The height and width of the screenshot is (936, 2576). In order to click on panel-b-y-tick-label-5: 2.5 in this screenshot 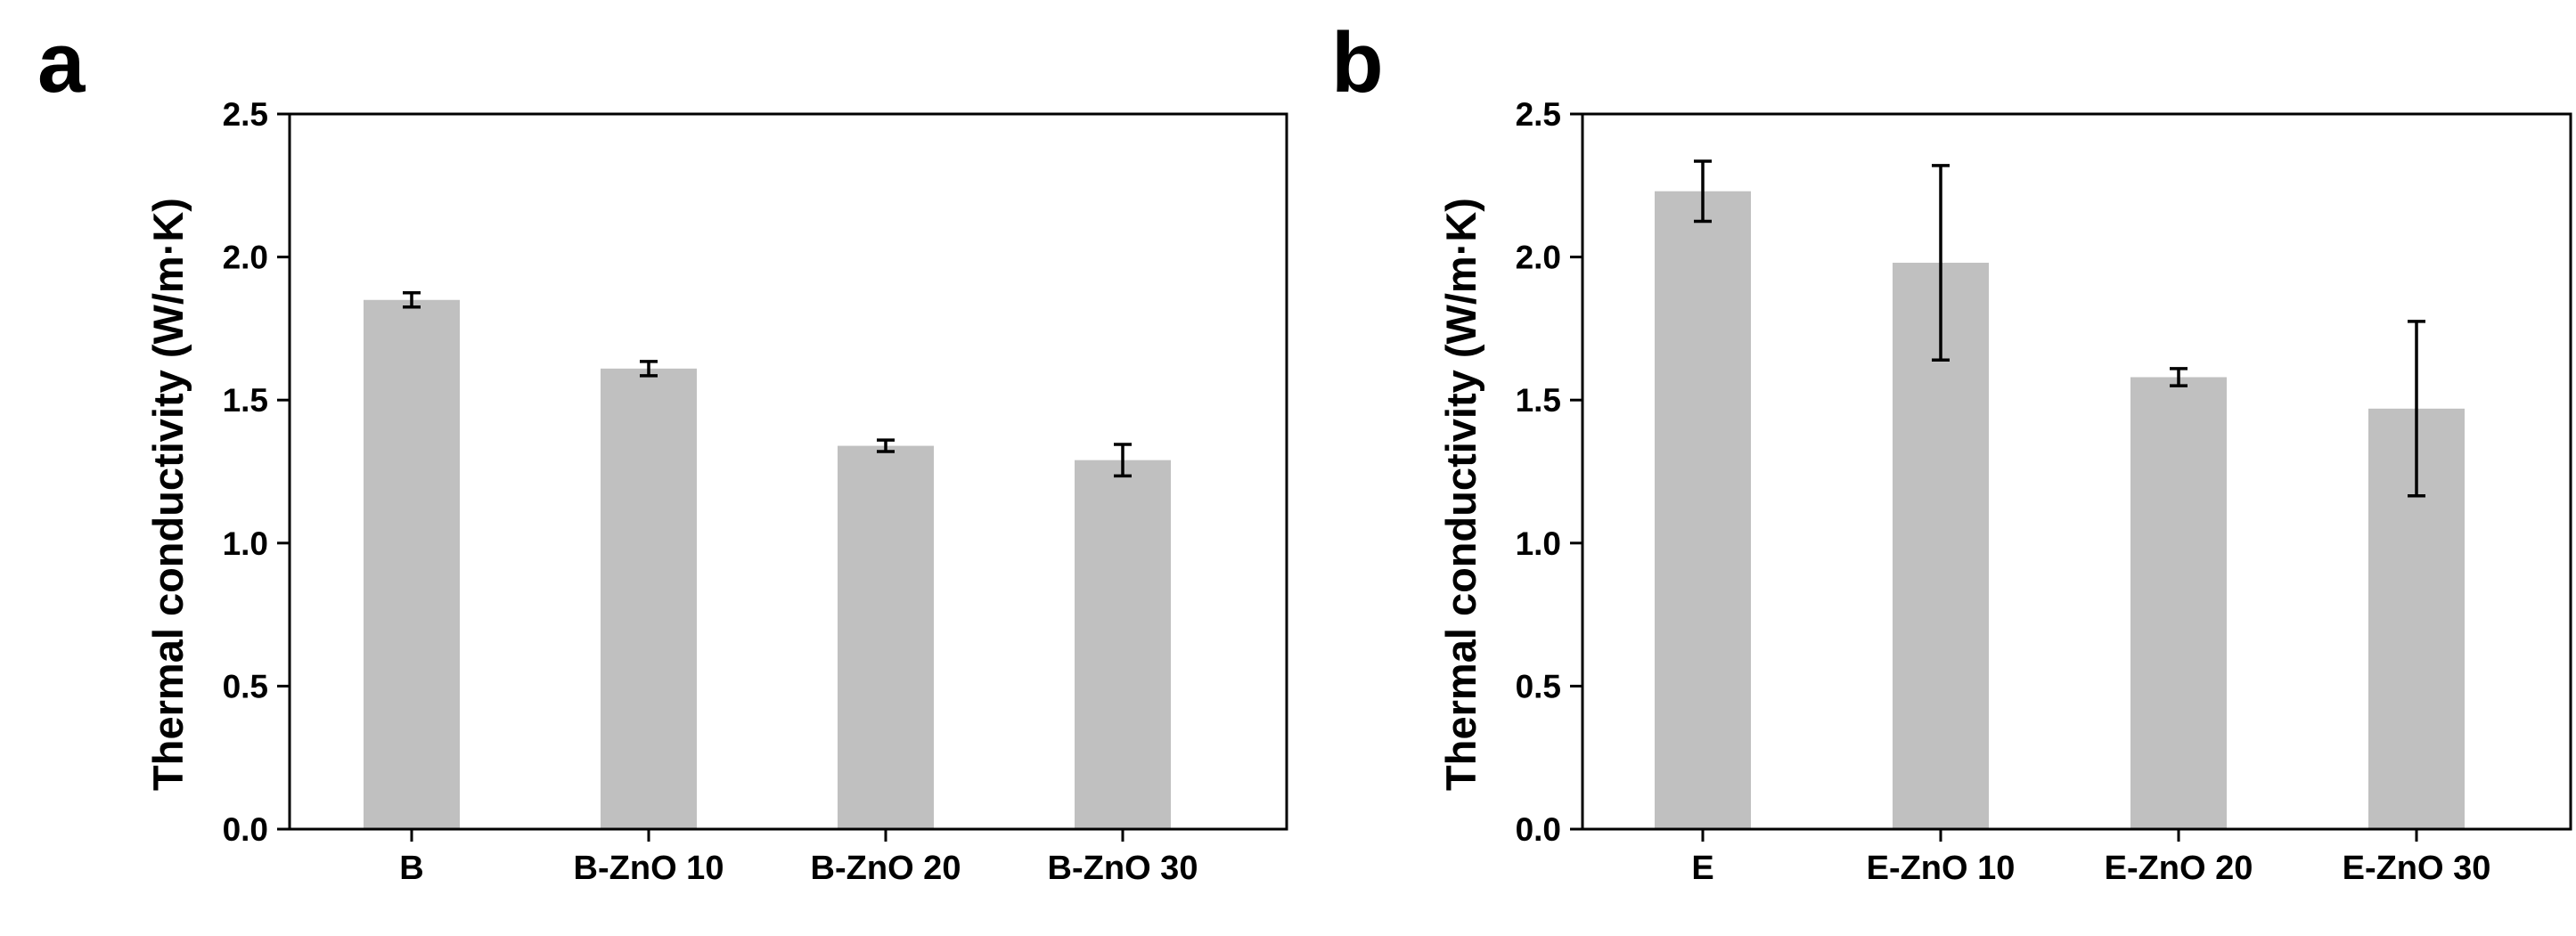, I will do `click(1538, 114)`.